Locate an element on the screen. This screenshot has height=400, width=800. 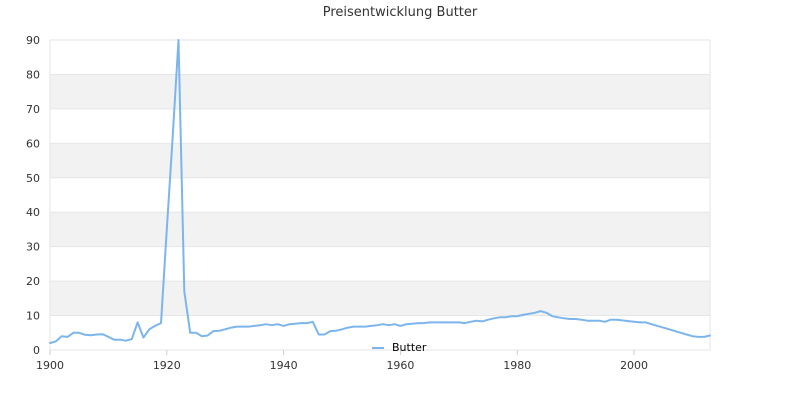
y-tick-label: 50 is located at coordinates (33, 178).